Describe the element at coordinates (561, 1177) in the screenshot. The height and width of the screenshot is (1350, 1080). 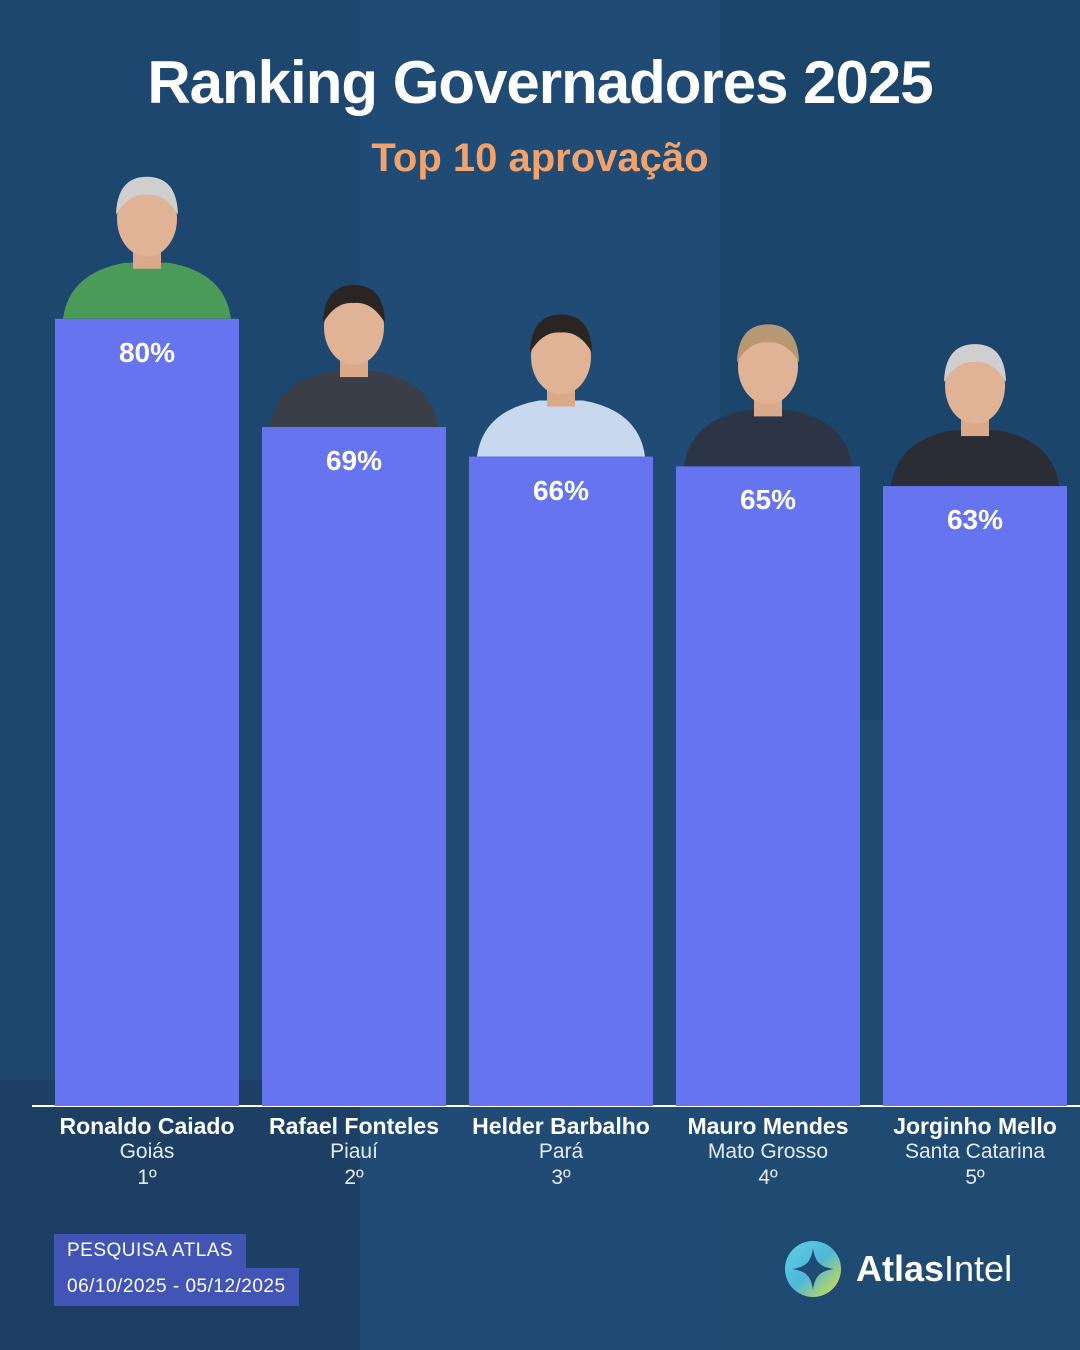
I see `rank-position: 3º` at that location.